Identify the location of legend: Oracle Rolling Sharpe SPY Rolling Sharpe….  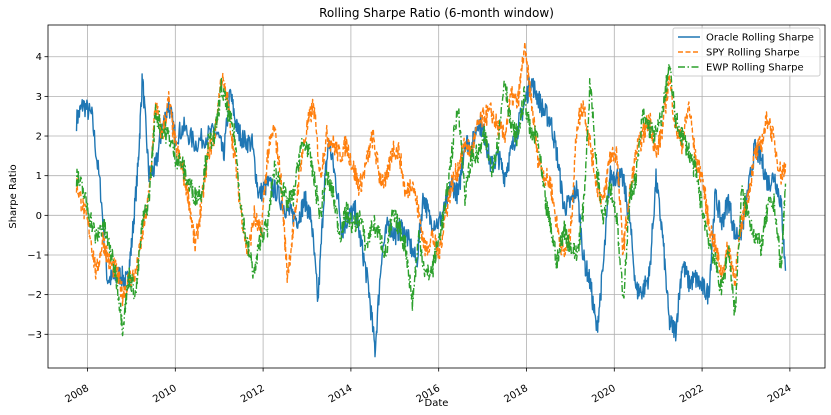
(746, 52).